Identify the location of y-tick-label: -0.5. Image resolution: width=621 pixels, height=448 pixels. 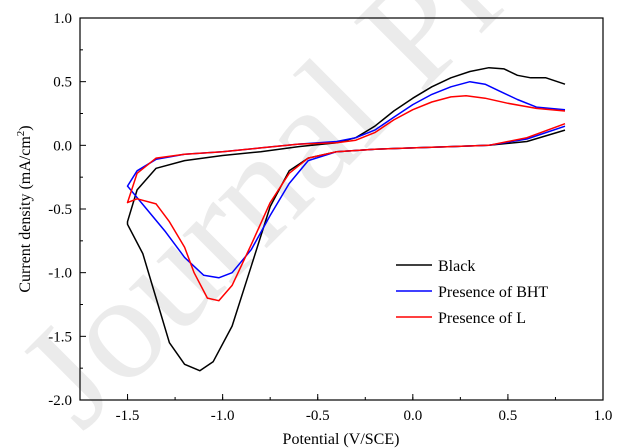
(60, 210).